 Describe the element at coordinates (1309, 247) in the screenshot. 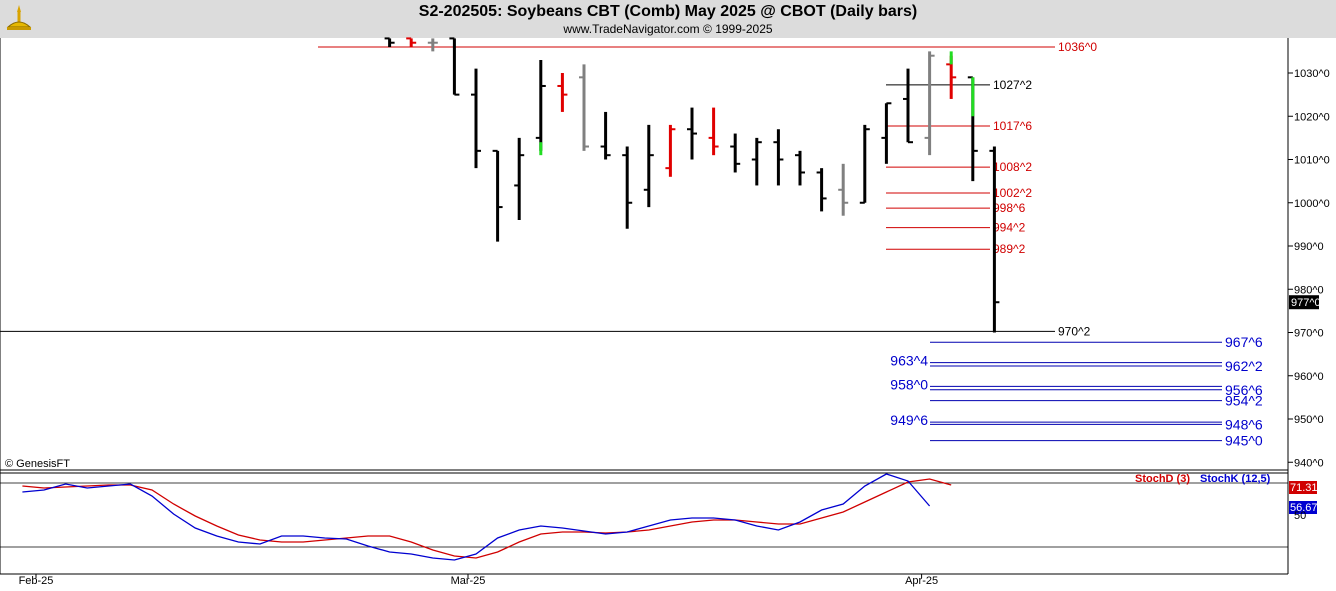

I see `y-tick-label: 990^0` at that location.